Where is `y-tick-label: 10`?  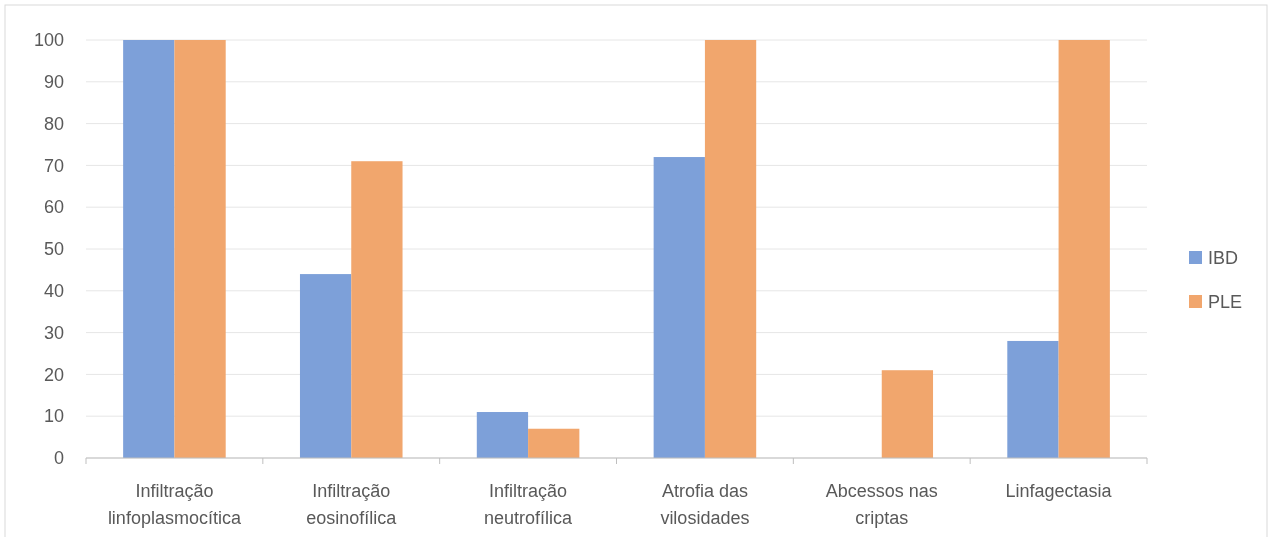 y-tick-label: 10 is located at coordinates (53, 416).